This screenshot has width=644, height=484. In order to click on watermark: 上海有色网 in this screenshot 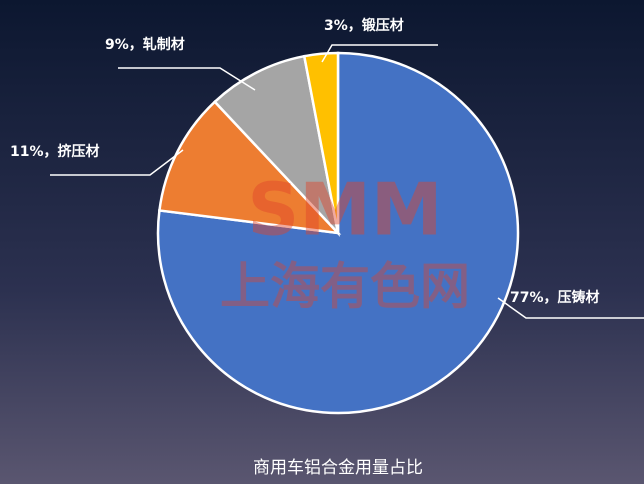, I will do `click(345, 287)`.